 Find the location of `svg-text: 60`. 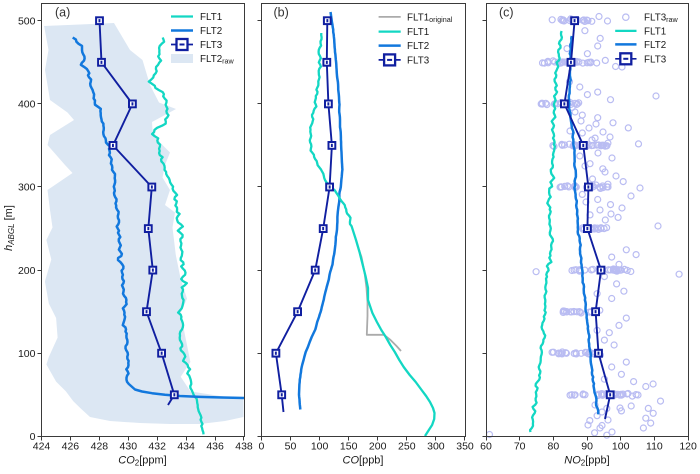

svg-text: 60 is located at coordinates (486, 447).